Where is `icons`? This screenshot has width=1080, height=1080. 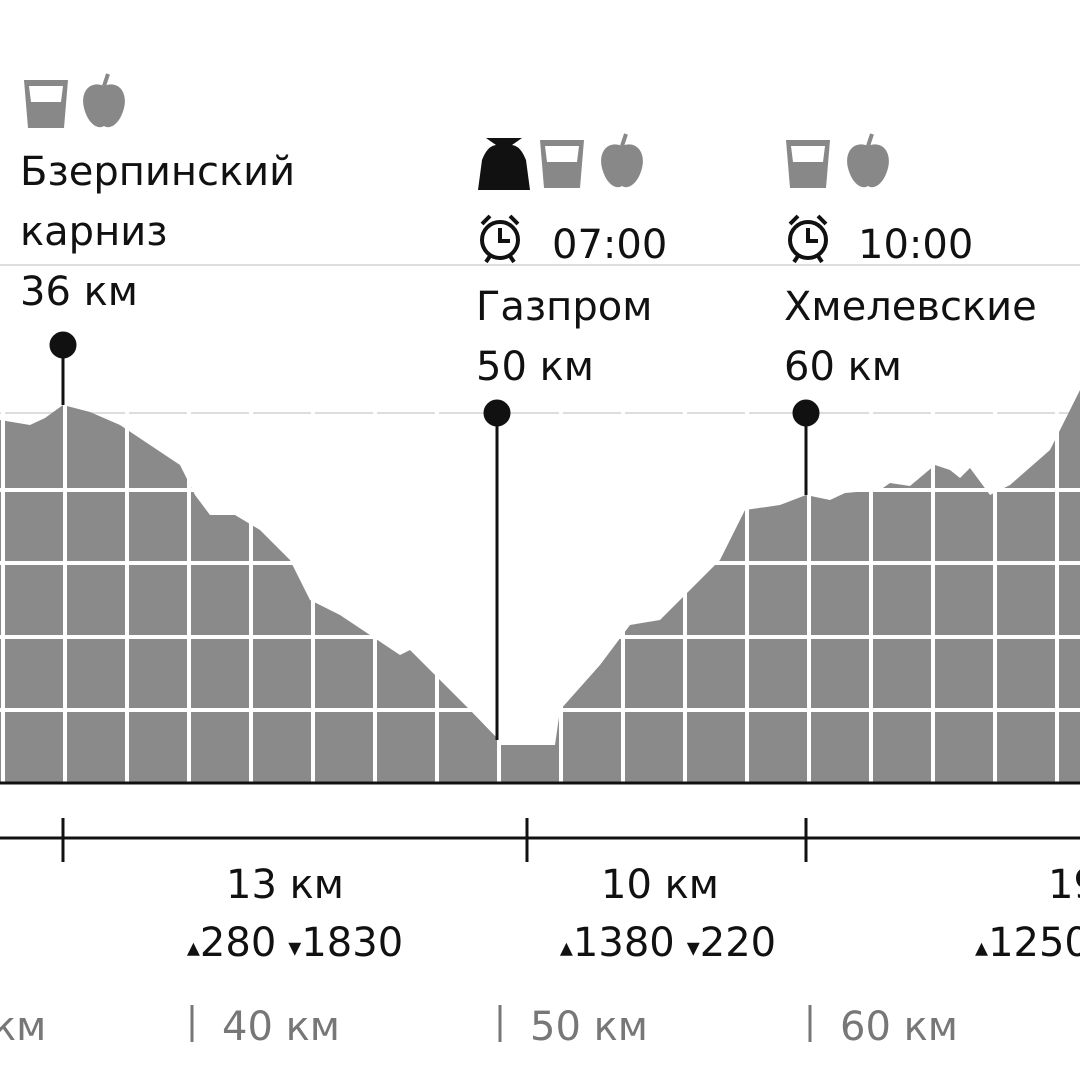 icons is located at coordinates (457, 168).